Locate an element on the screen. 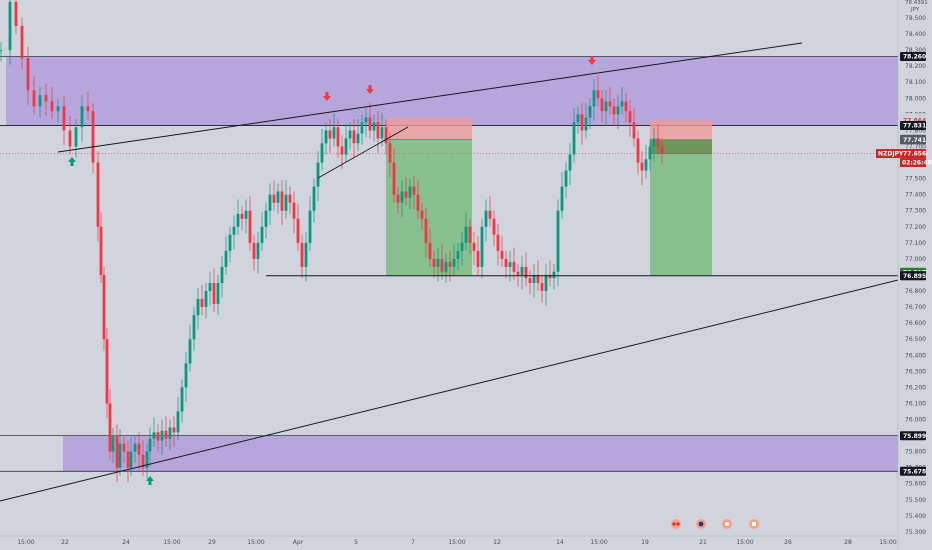  svg-text: 76.895 is located at coordinates (914, 276).